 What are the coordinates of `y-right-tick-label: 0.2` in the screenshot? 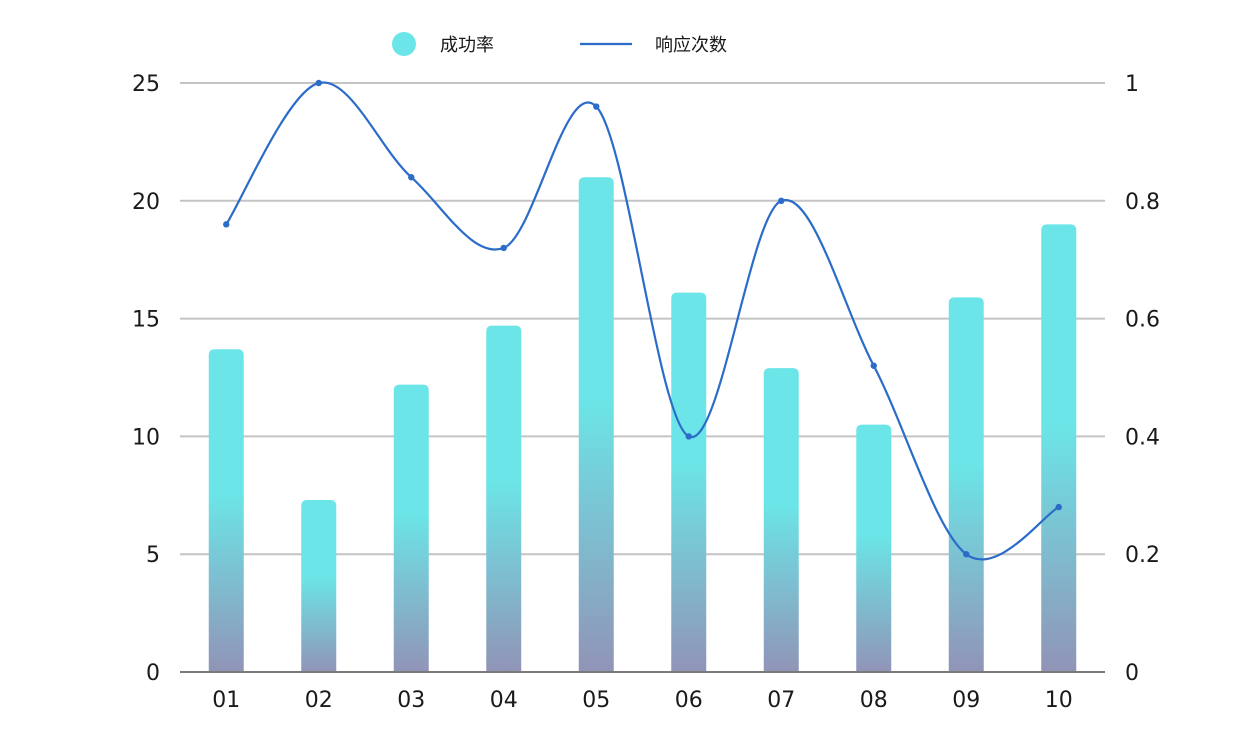 It's located at (1142, 555).